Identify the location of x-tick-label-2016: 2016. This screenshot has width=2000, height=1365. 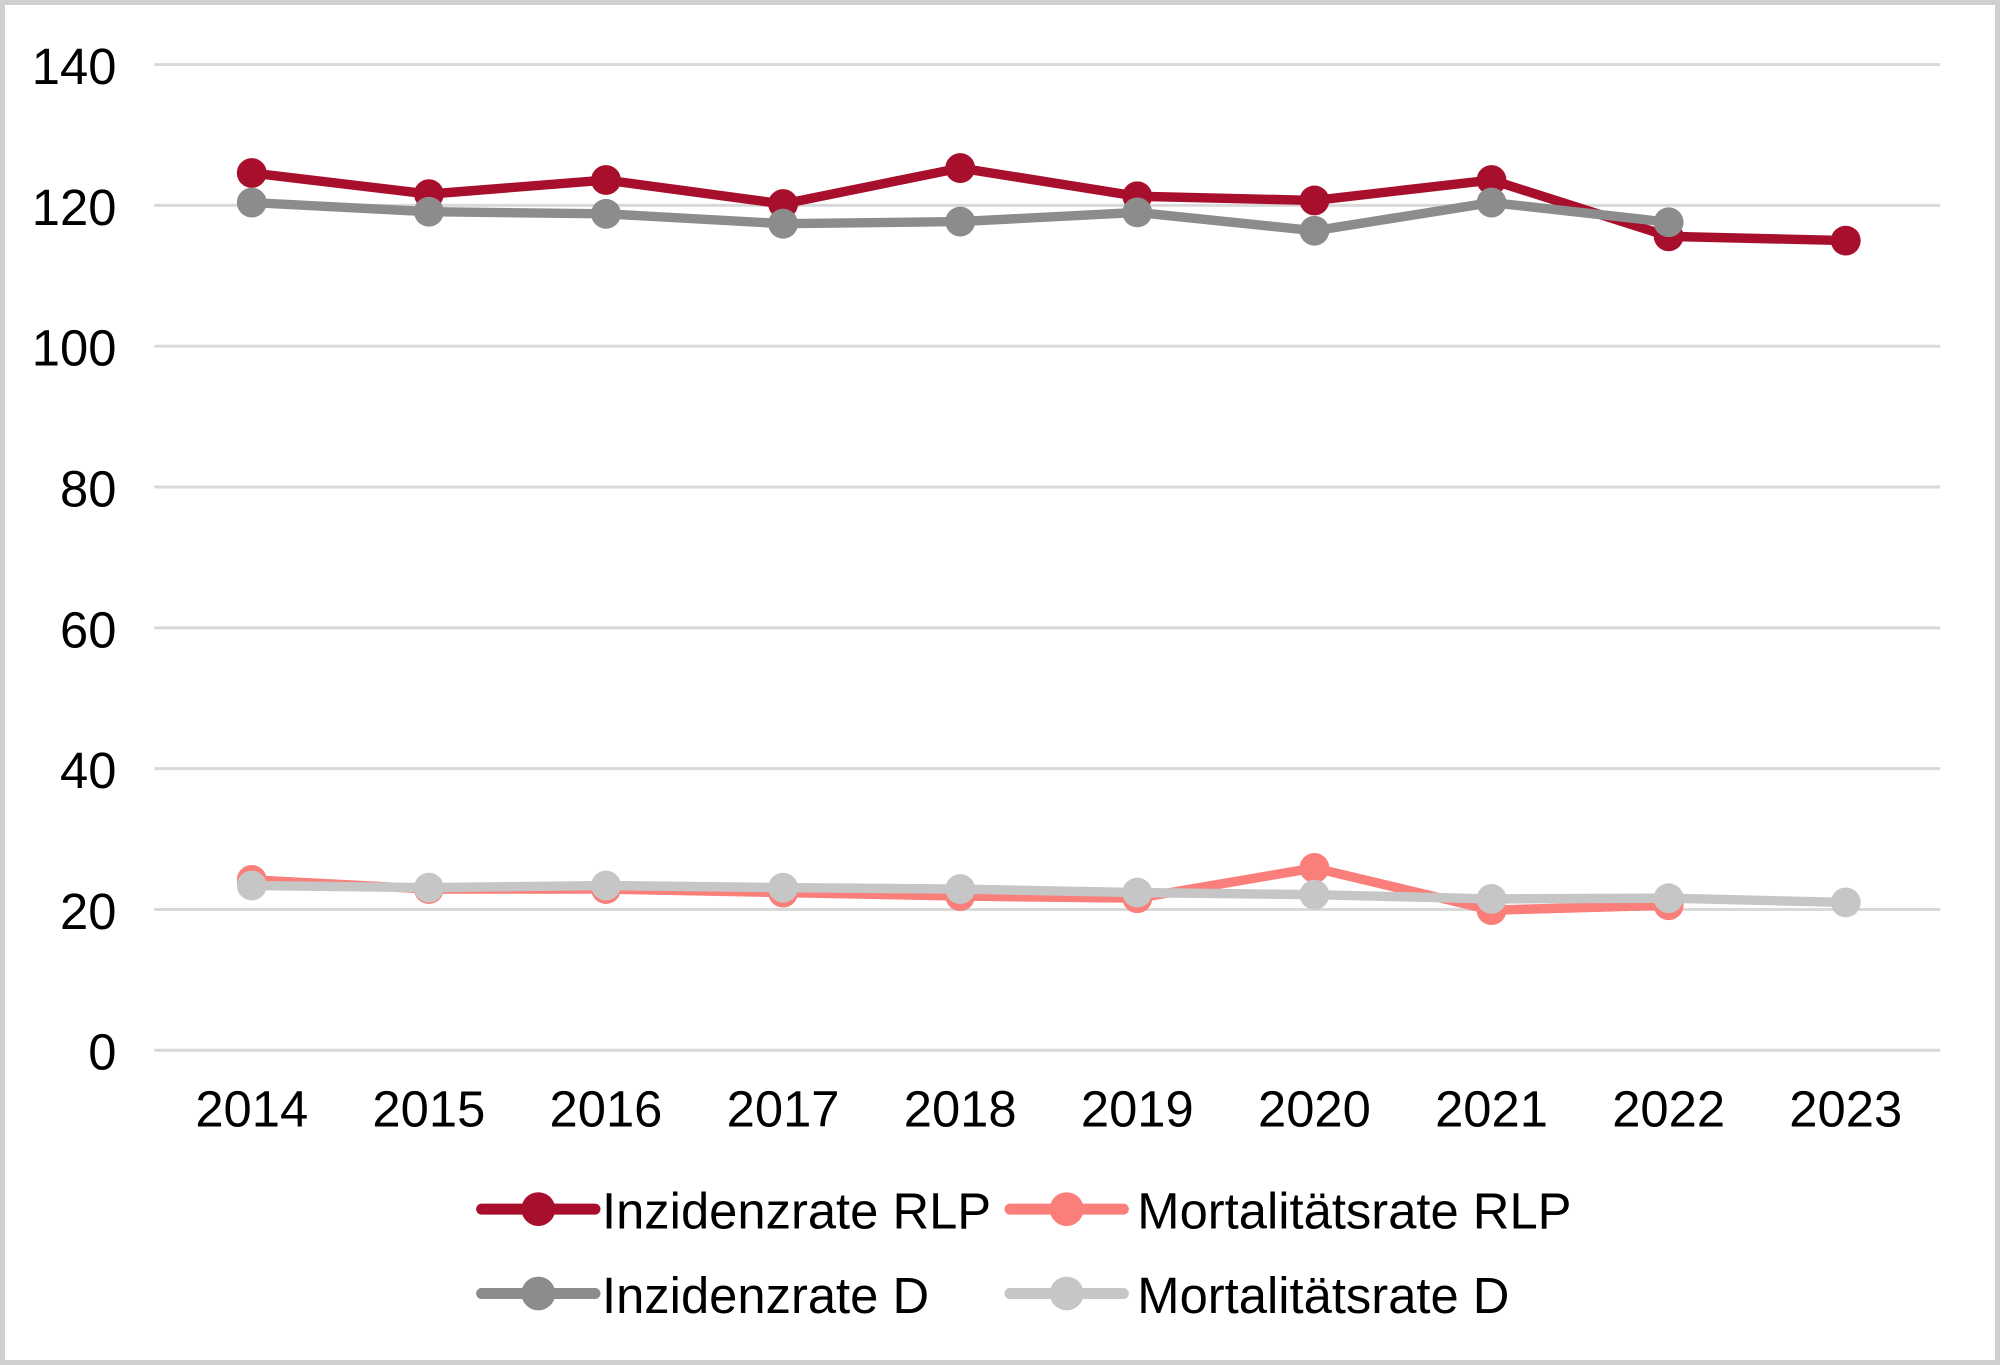
(606, 1108).